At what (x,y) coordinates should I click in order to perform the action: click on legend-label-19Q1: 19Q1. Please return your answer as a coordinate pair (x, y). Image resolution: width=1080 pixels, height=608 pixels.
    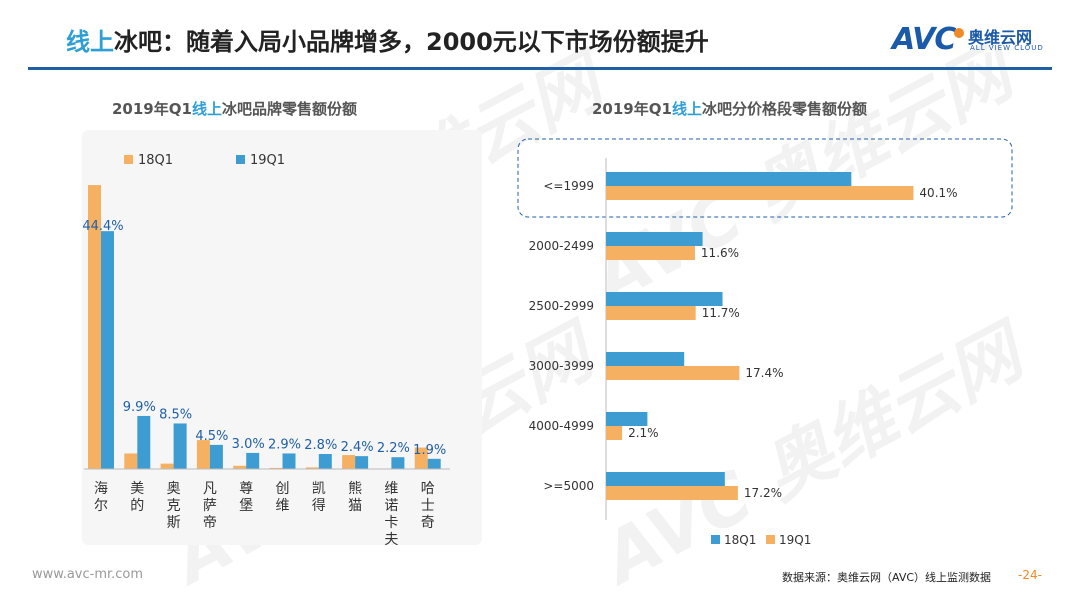
    Looking at the image, I should click on (267, 160).